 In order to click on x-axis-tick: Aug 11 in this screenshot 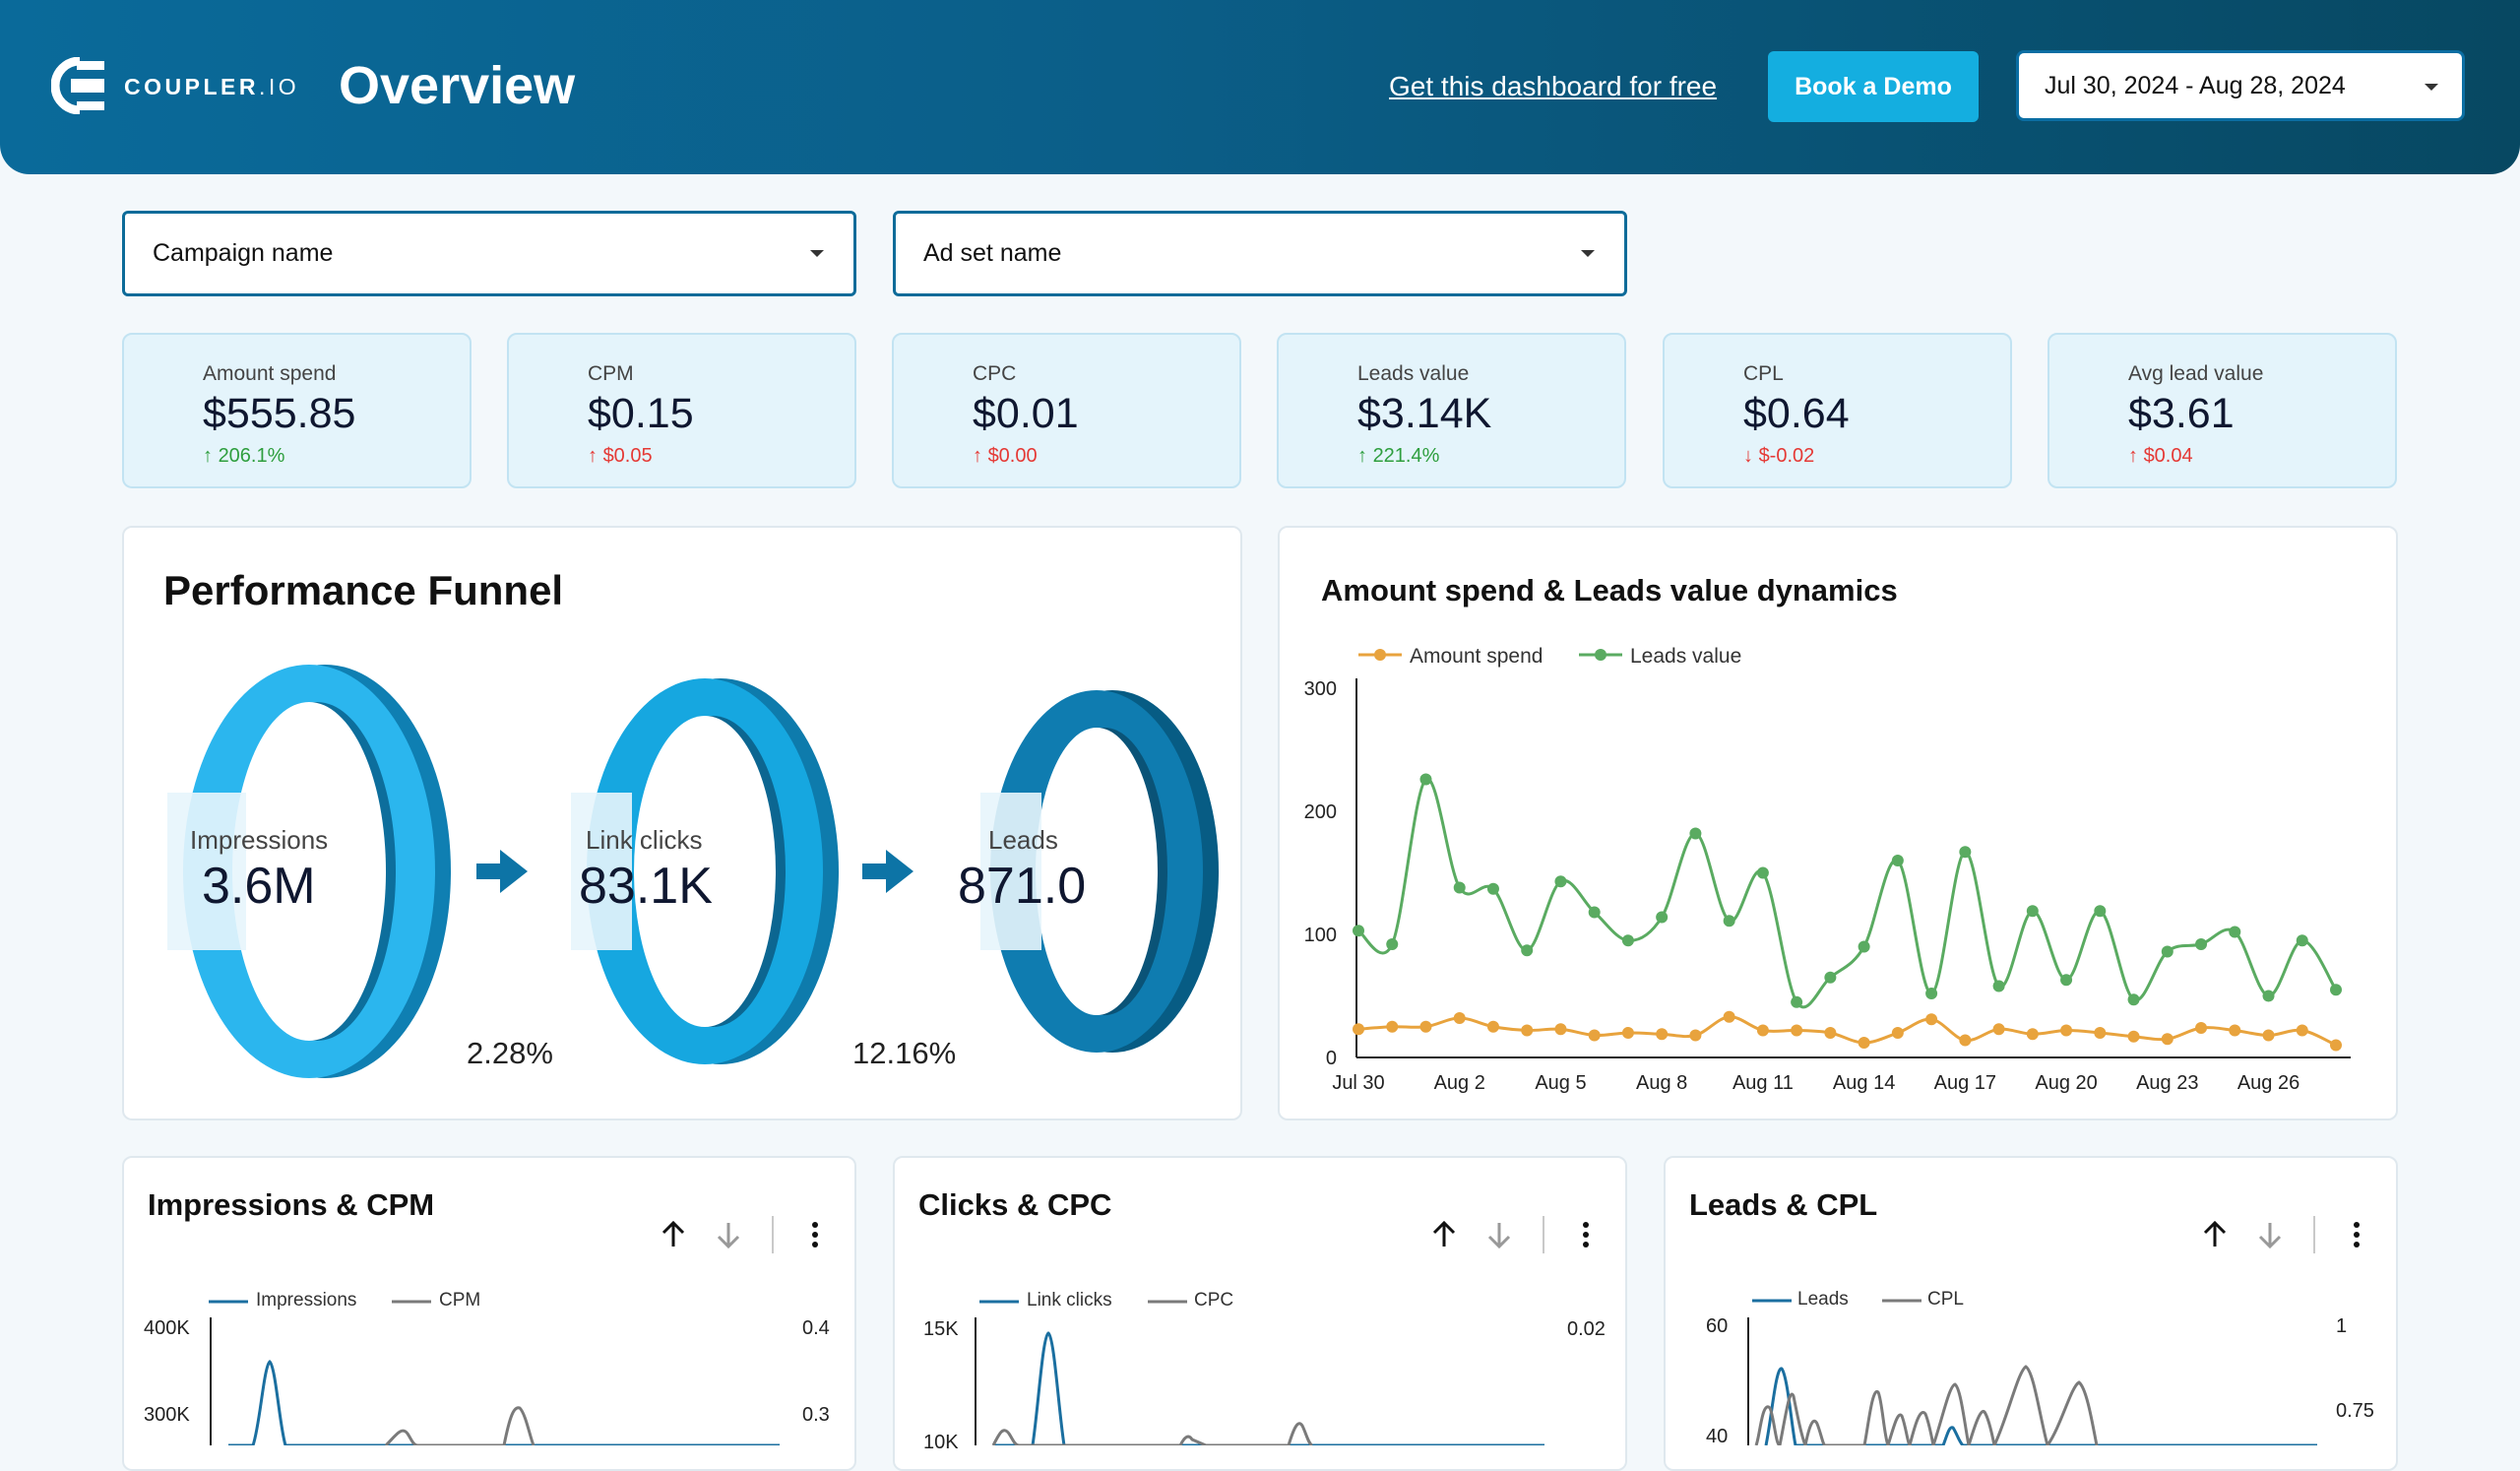, I will do `click(1763, 1083)`.